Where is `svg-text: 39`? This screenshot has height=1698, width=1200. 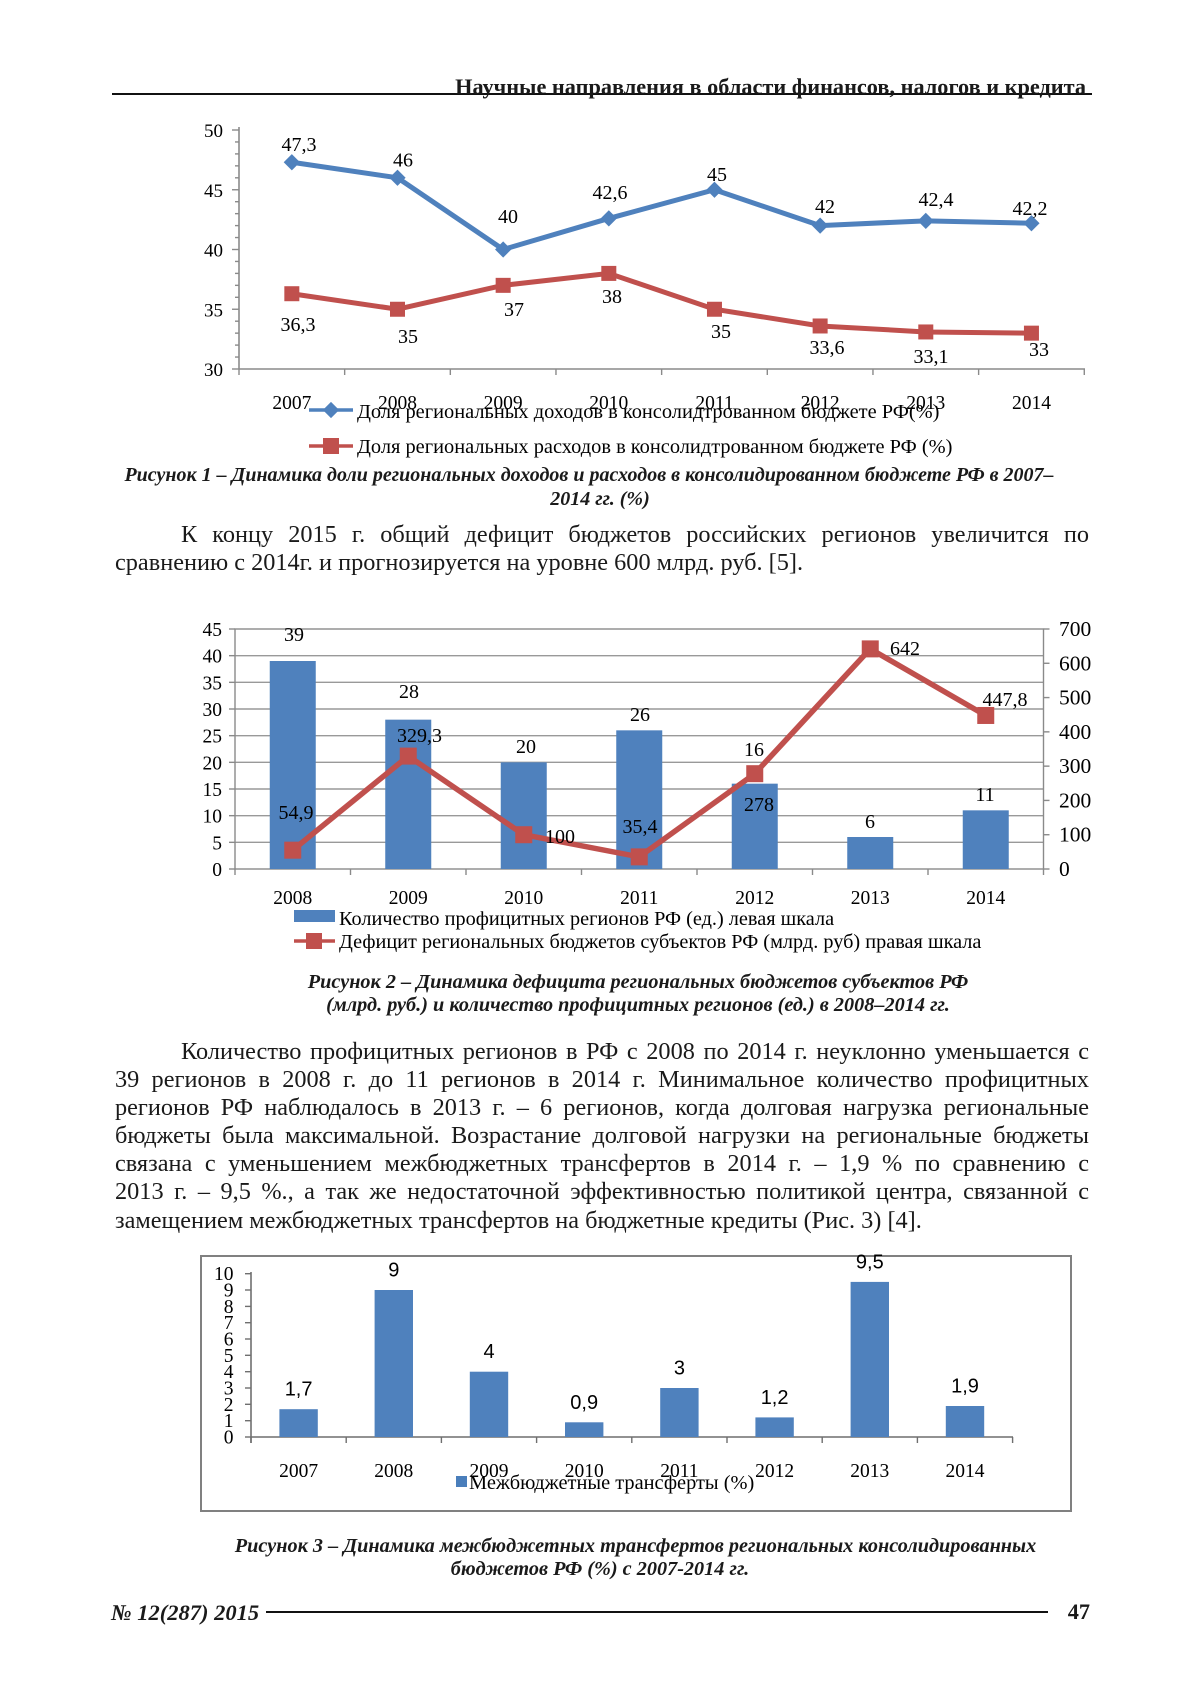
svg-text: 39 is located at coordinates (294, 635).